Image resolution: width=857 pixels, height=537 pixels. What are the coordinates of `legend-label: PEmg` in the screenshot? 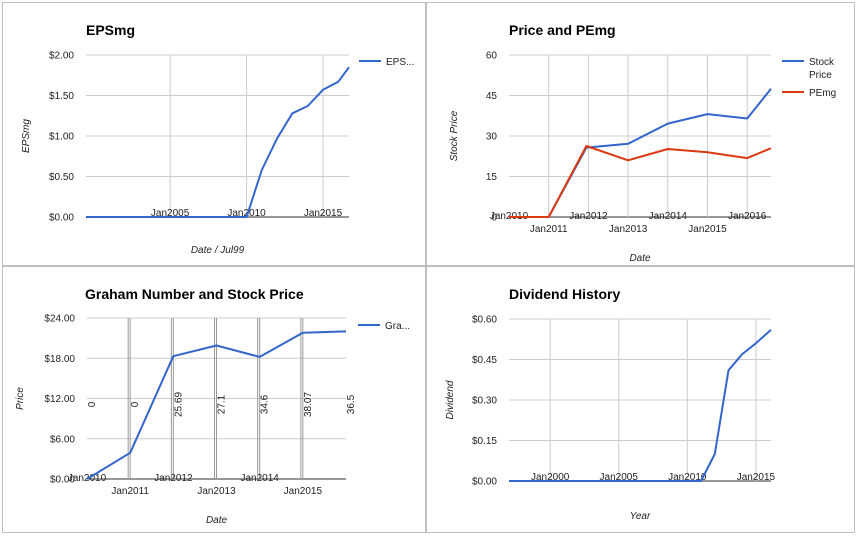 It's located at (822, 93).